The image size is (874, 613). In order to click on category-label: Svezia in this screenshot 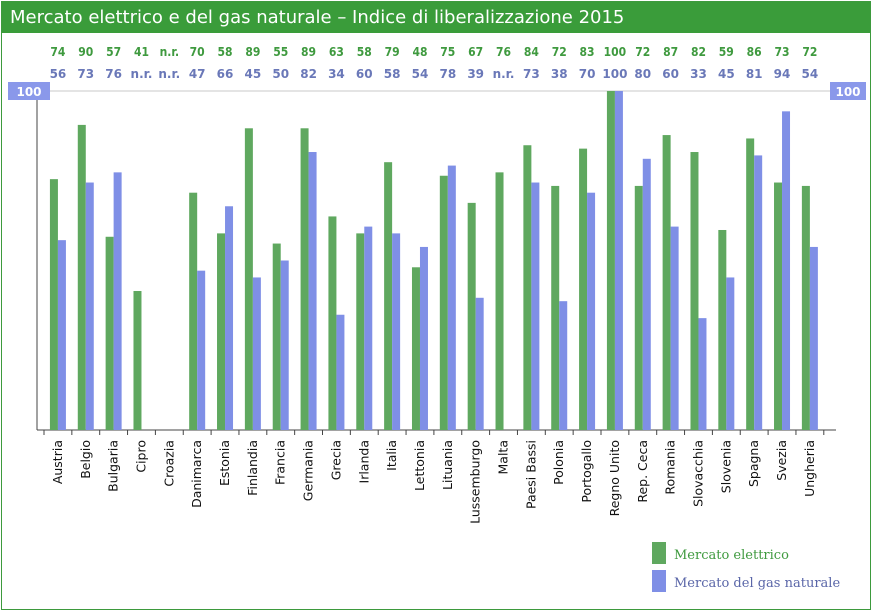, I will do `click(781, 460)`.